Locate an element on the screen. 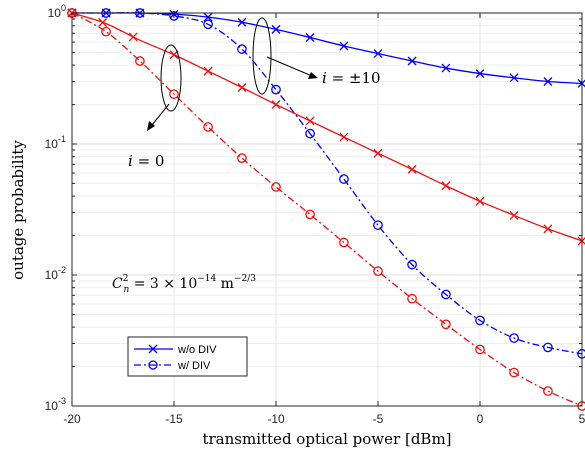  annotation-i10-arrowhead is located at coordinates (313, 75).